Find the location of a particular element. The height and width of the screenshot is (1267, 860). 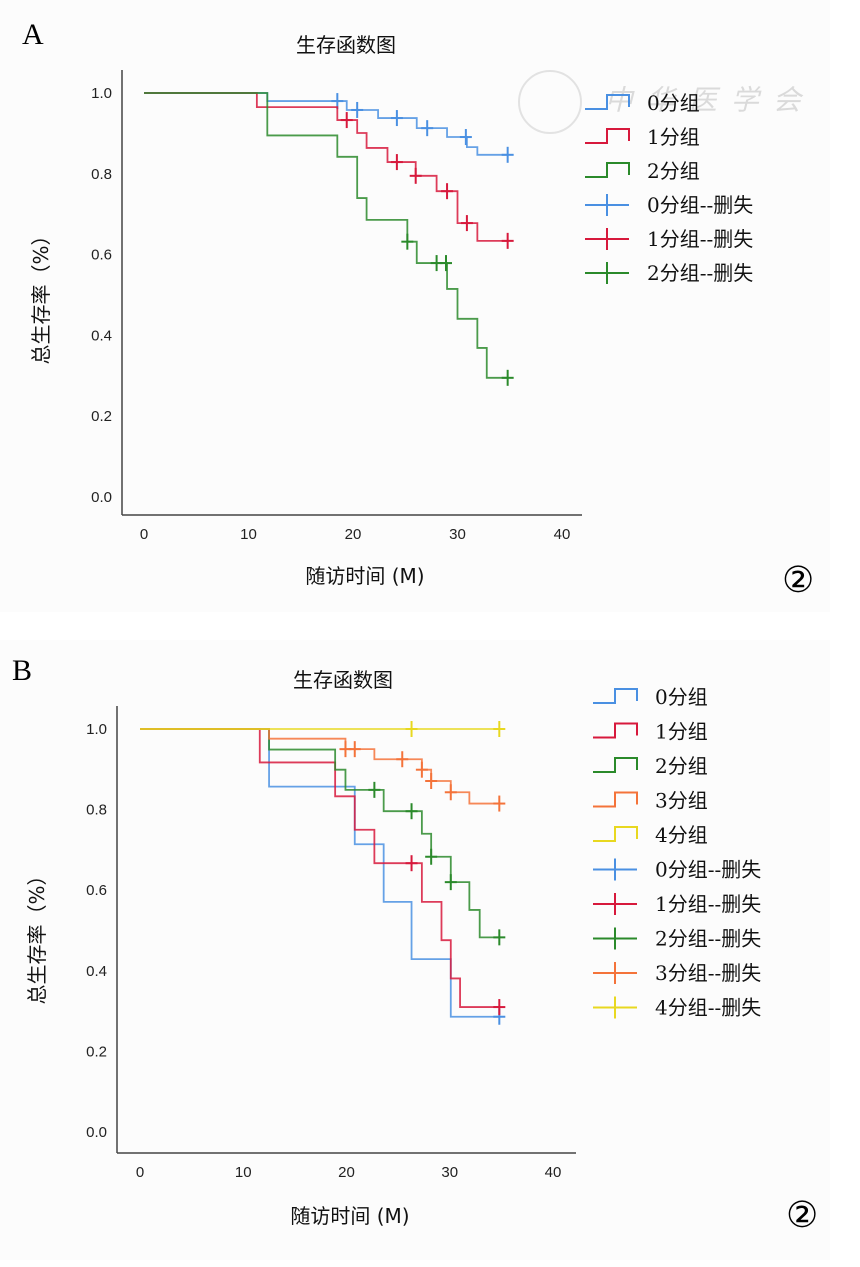

legend-item: 4分组--删失 is located at coordinates (677, 1008).